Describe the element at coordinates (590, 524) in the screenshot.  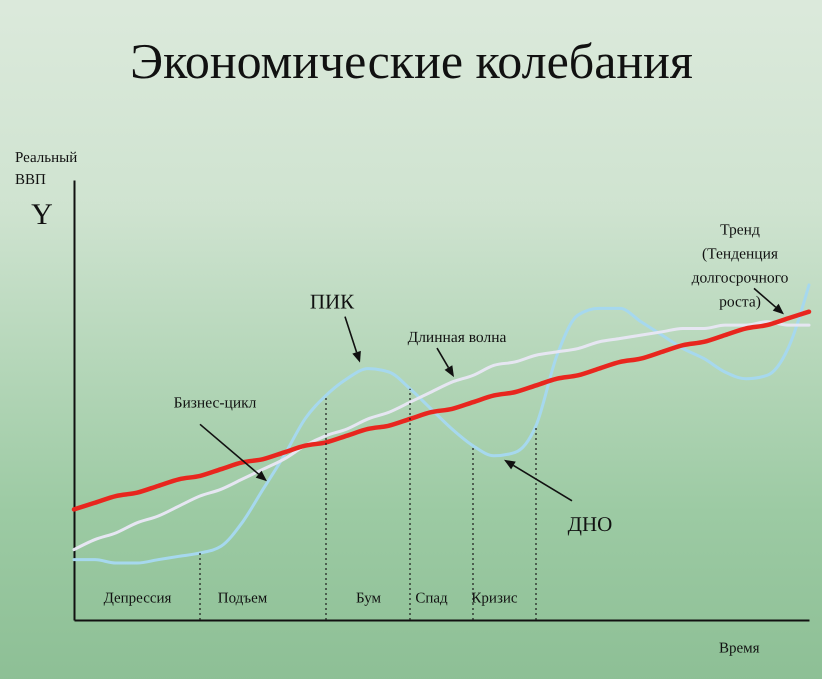
I see `annotation: ДНО` at that location.